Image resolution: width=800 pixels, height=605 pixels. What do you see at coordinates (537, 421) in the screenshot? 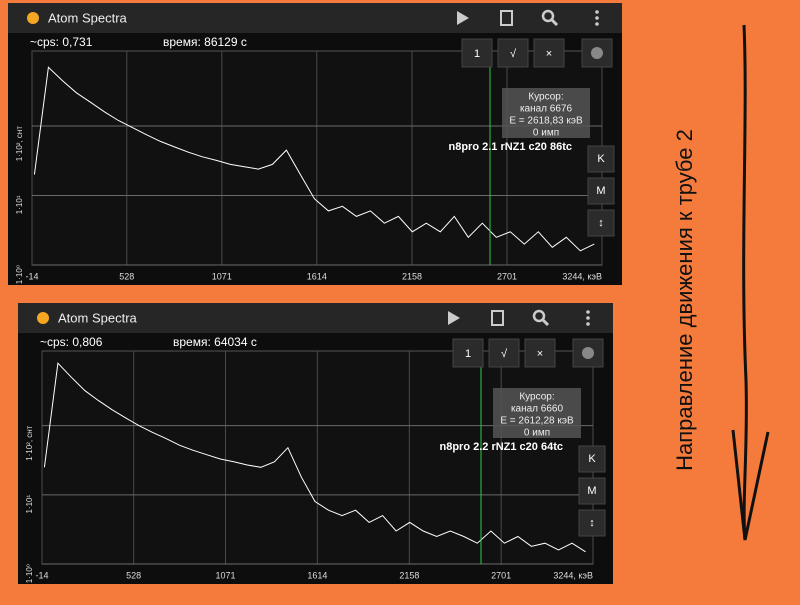
I see `cursor-info: E = 2612,28 кэВ` at bounding box center [537, 421].